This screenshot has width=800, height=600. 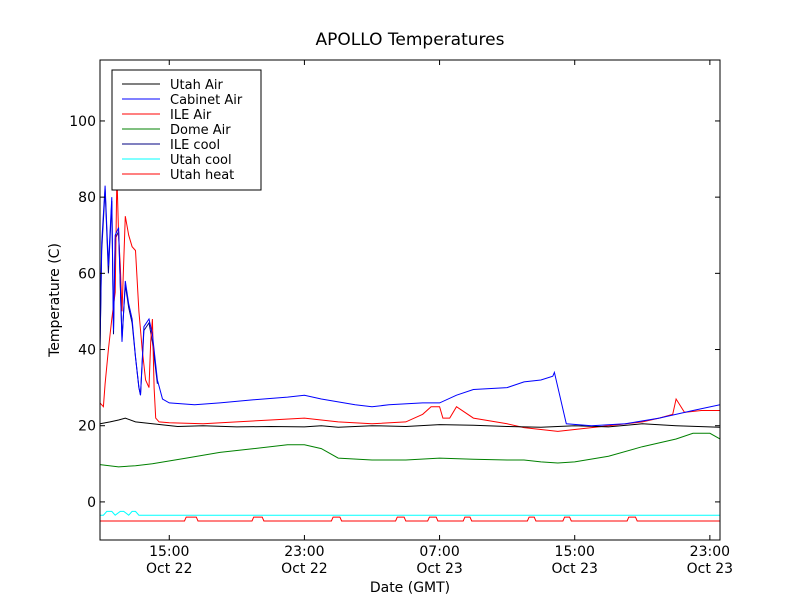 What do you see at coordinates (87, 351) in the screenshot?
I see `y-tick-label-2: 40` at bounding box center [87, 351].